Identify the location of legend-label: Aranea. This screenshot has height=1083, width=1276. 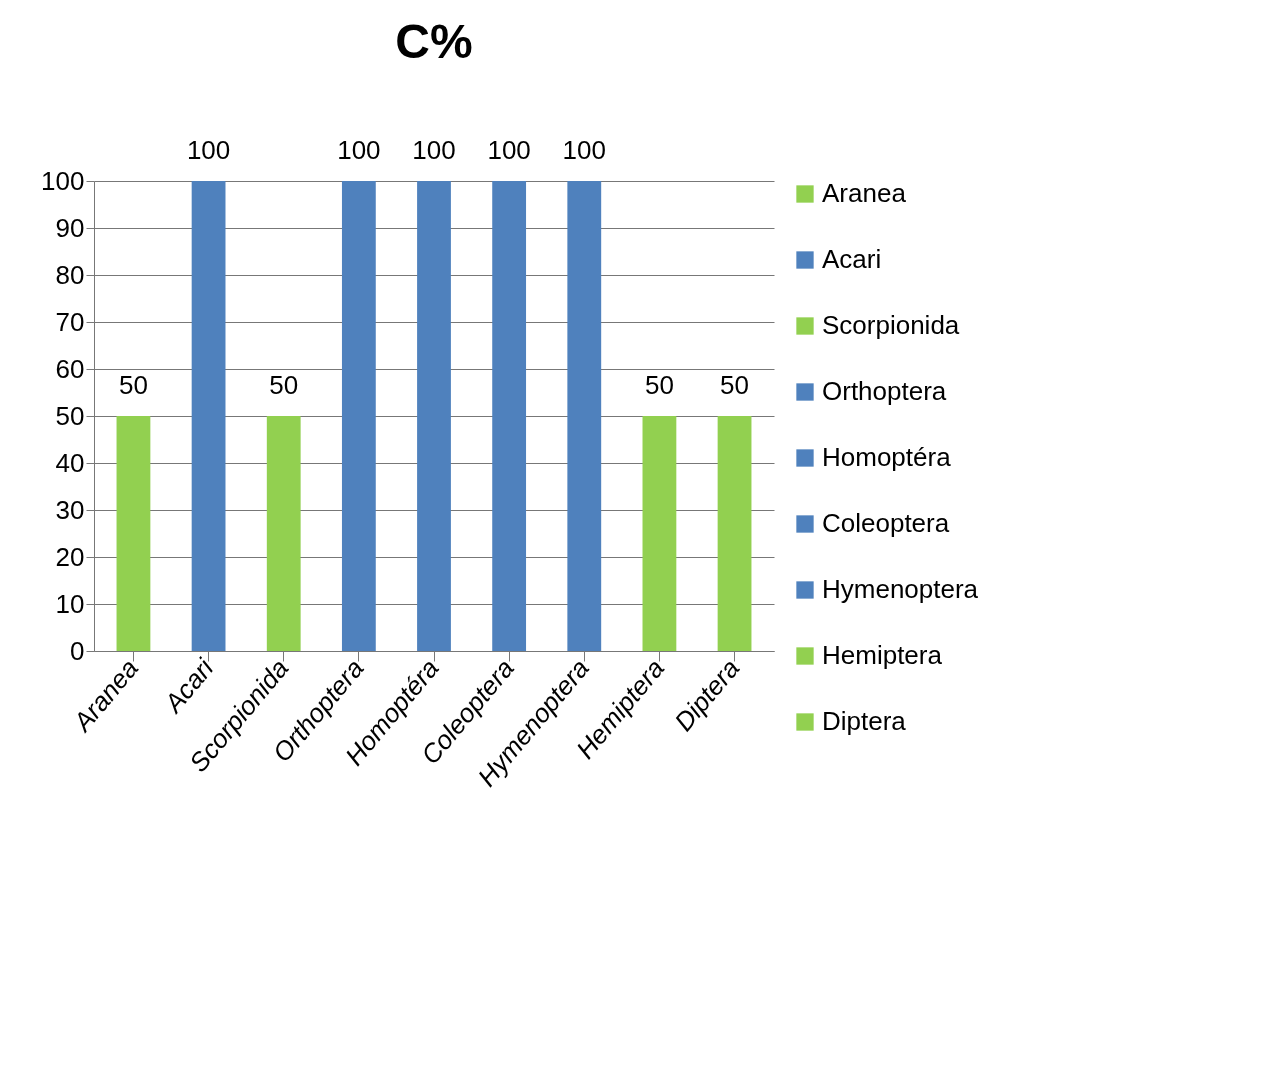
(864, 193).